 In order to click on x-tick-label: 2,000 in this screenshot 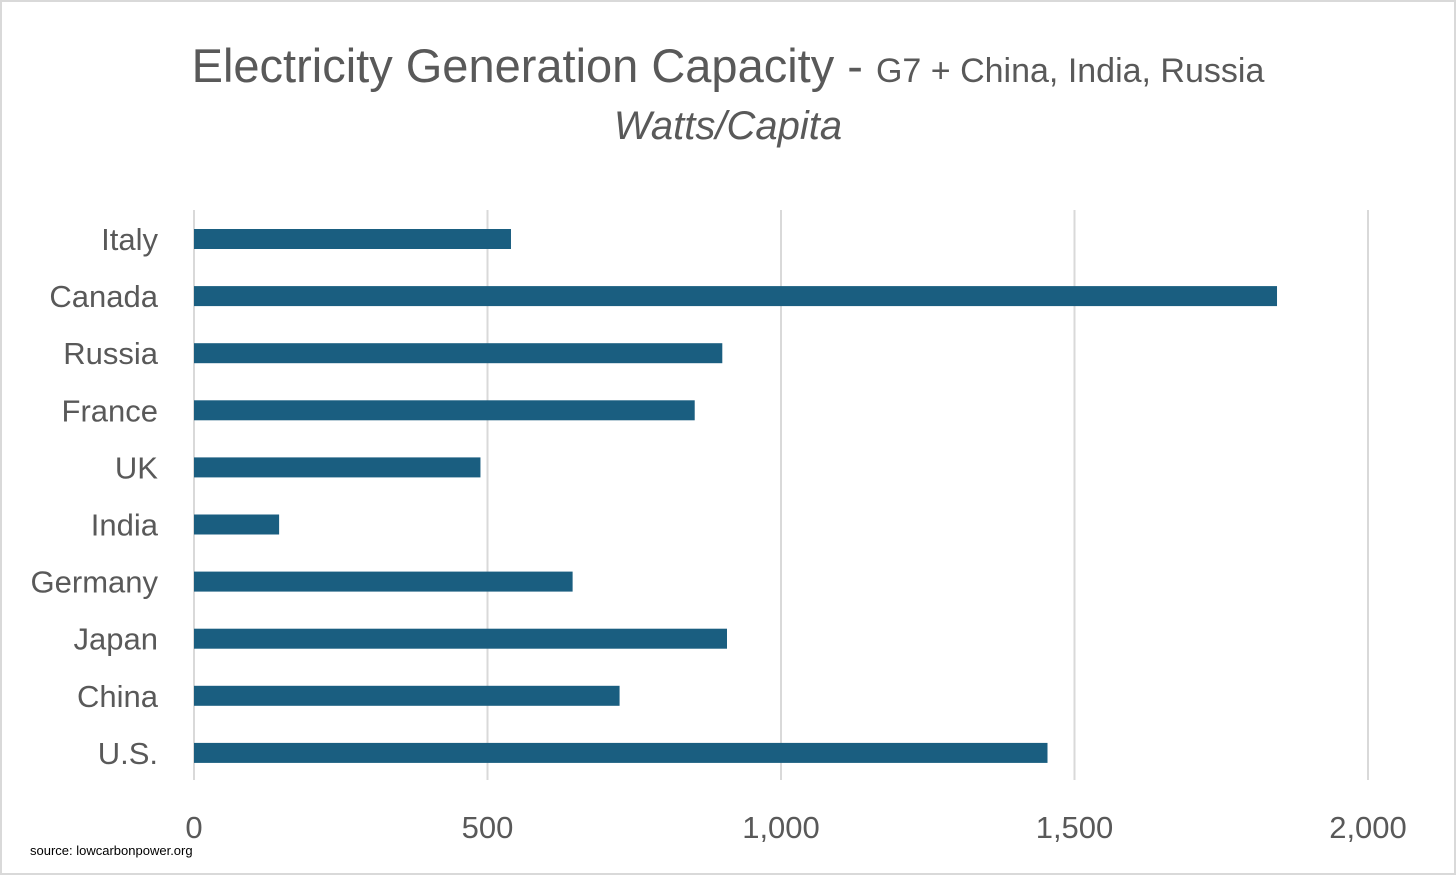, I will do `click(1368, 827)`.